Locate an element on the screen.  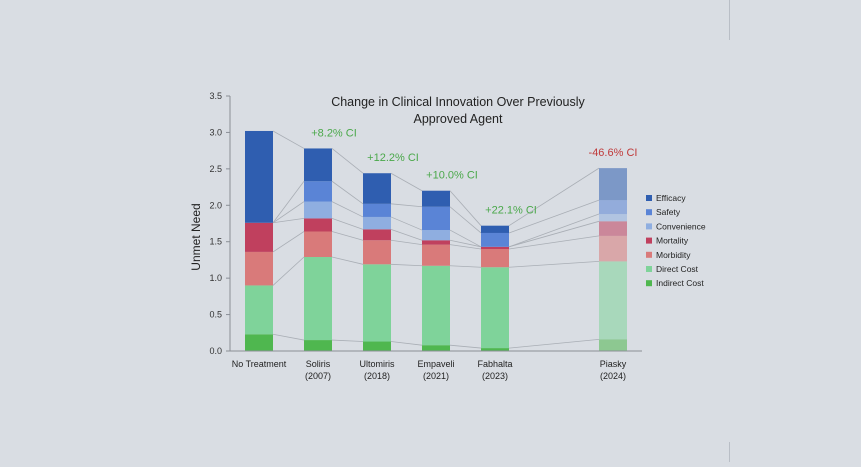
legend-label: Indirect Cost is located at coordinates (680, 283).